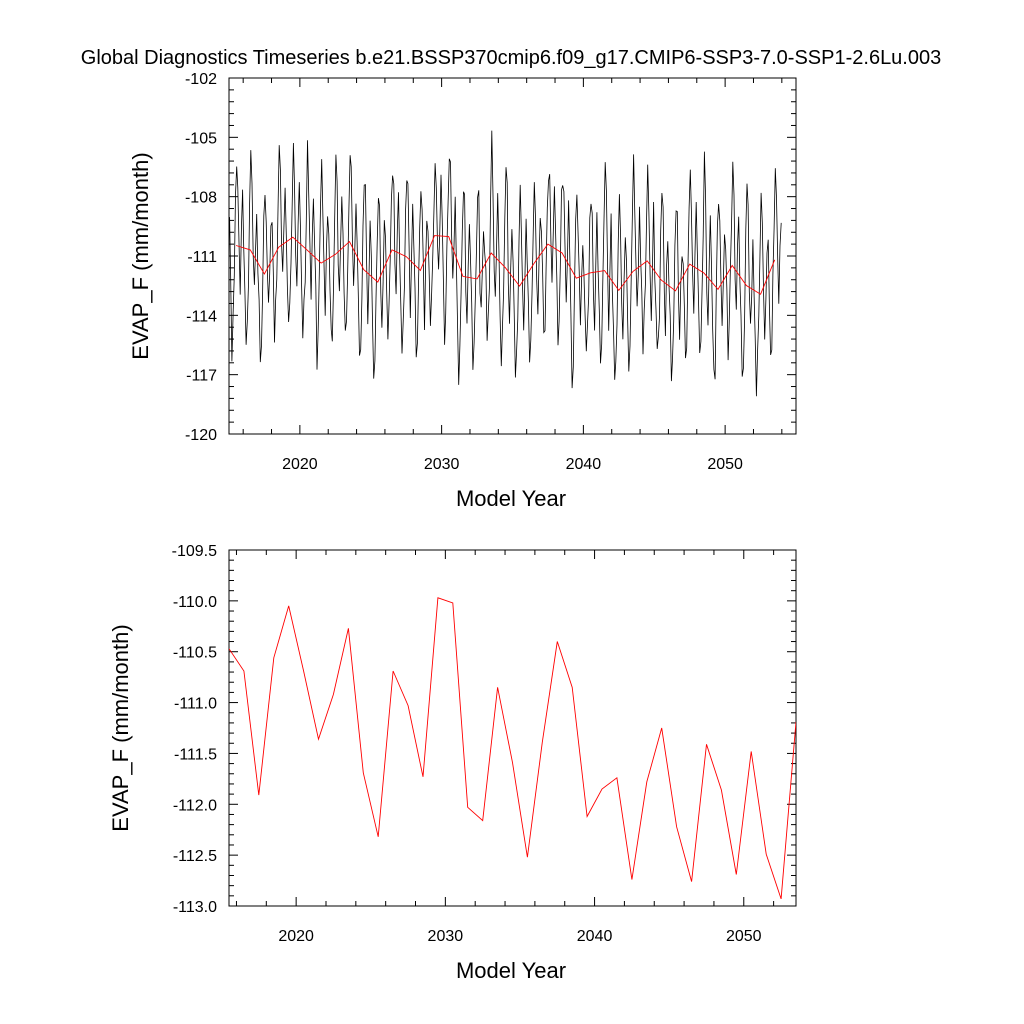 The width and height of the screenshot is (1024, 1024). Describe the element at coordinates (120, 727) in the screenshot. I see `bottom-y-axis-label: EVAP_F (mm/month)` at that location.